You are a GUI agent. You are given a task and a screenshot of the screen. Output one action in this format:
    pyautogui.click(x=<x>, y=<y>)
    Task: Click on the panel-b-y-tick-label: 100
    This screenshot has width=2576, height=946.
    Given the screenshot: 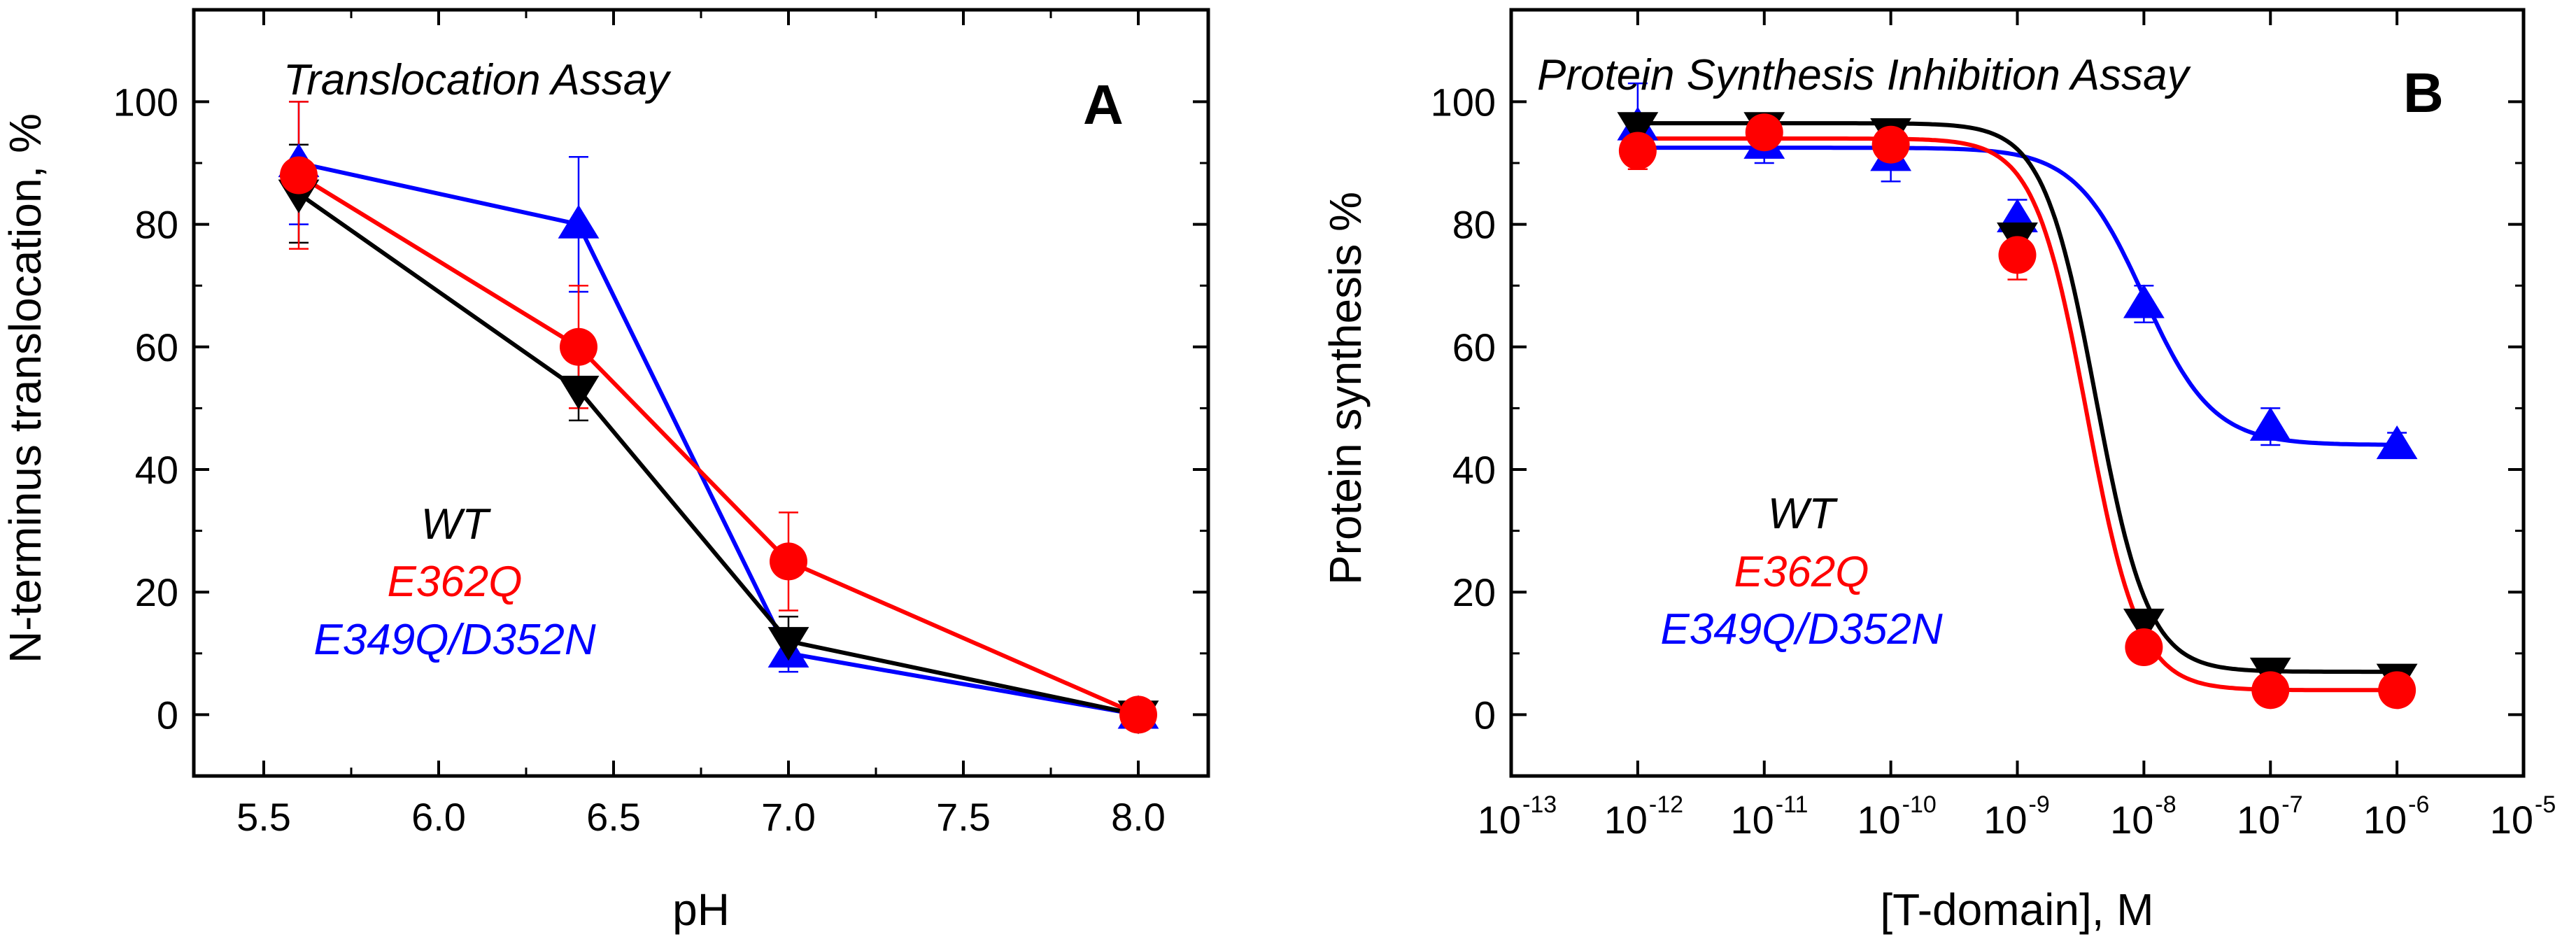 What is the action you would take?
    pyautogui.click(x=1463, y=102)
    